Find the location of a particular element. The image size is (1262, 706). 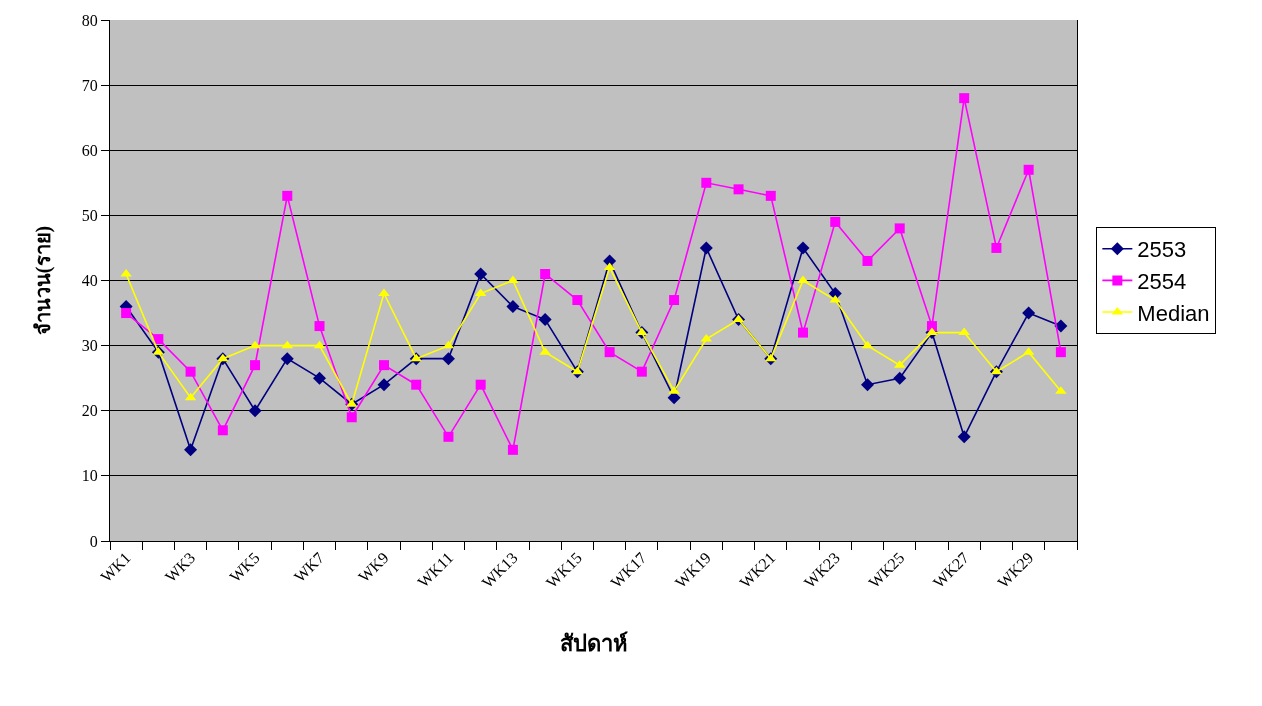

y-tick-label: 20 is located at coordinates (89, 411).